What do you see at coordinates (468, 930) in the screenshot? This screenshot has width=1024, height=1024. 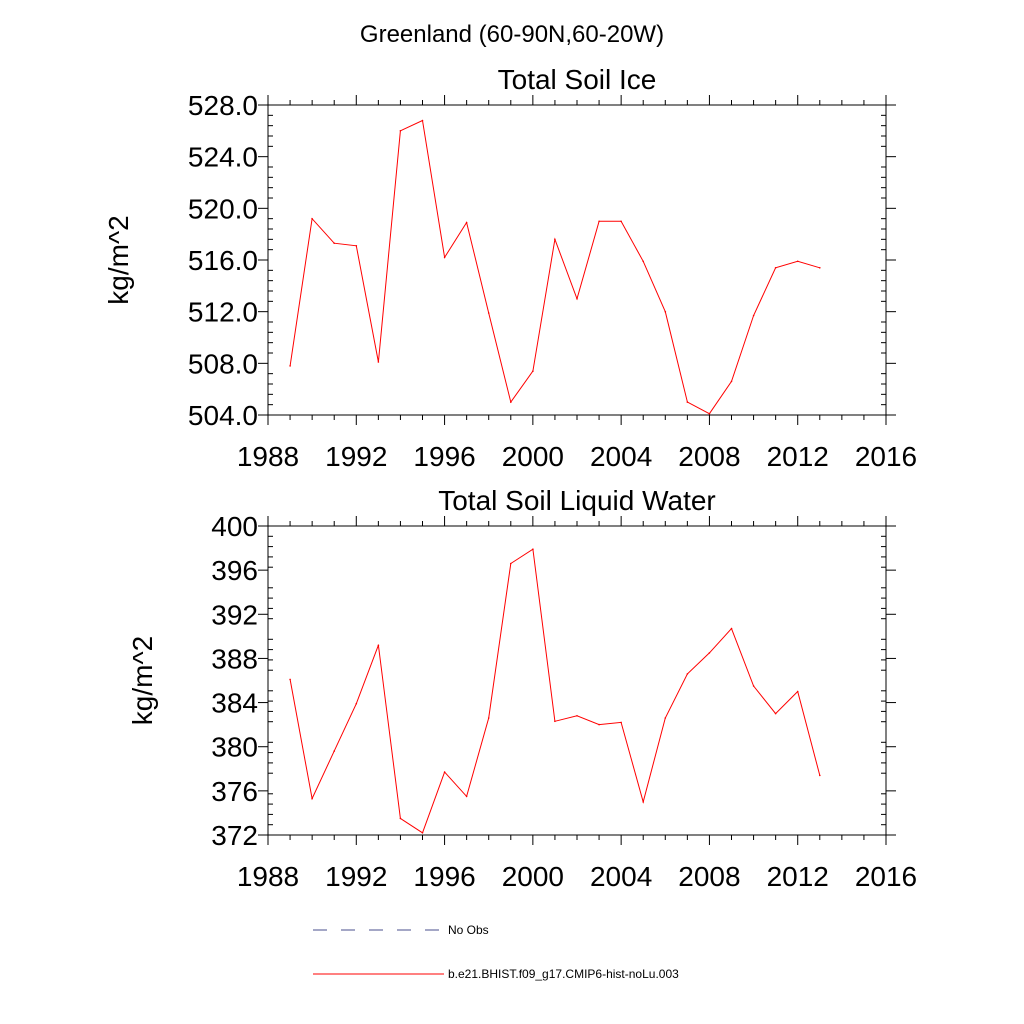 I see `legend-obs-label: No Obs` at bounding box center [468, 930].